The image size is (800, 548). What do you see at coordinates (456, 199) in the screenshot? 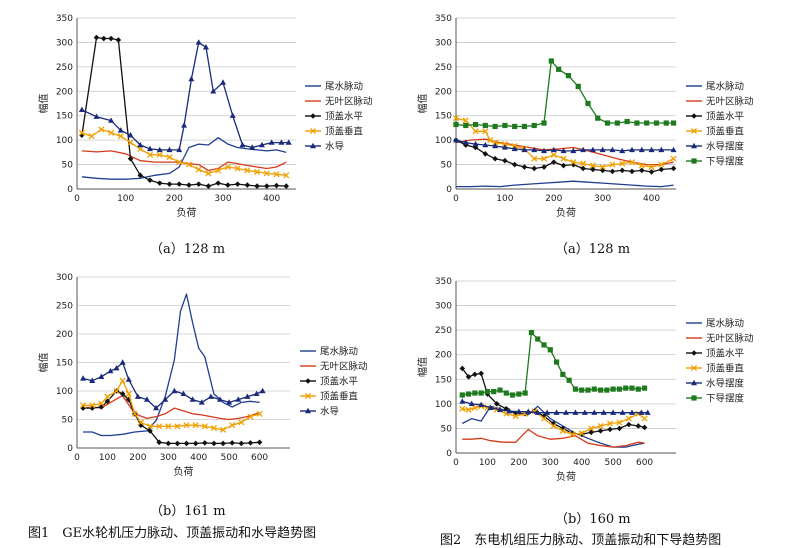
I see `x-tick-label: 0` at bounding box center [456, 199].